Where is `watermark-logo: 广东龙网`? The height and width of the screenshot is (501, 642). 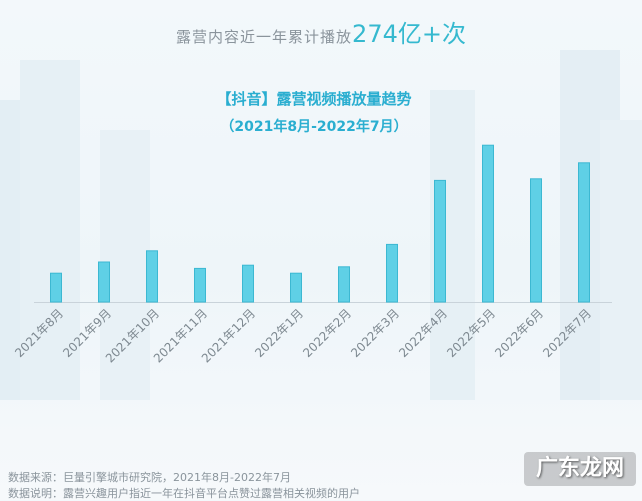
watermark-logo: 广东龙网 is located at coordinates (580, 469).